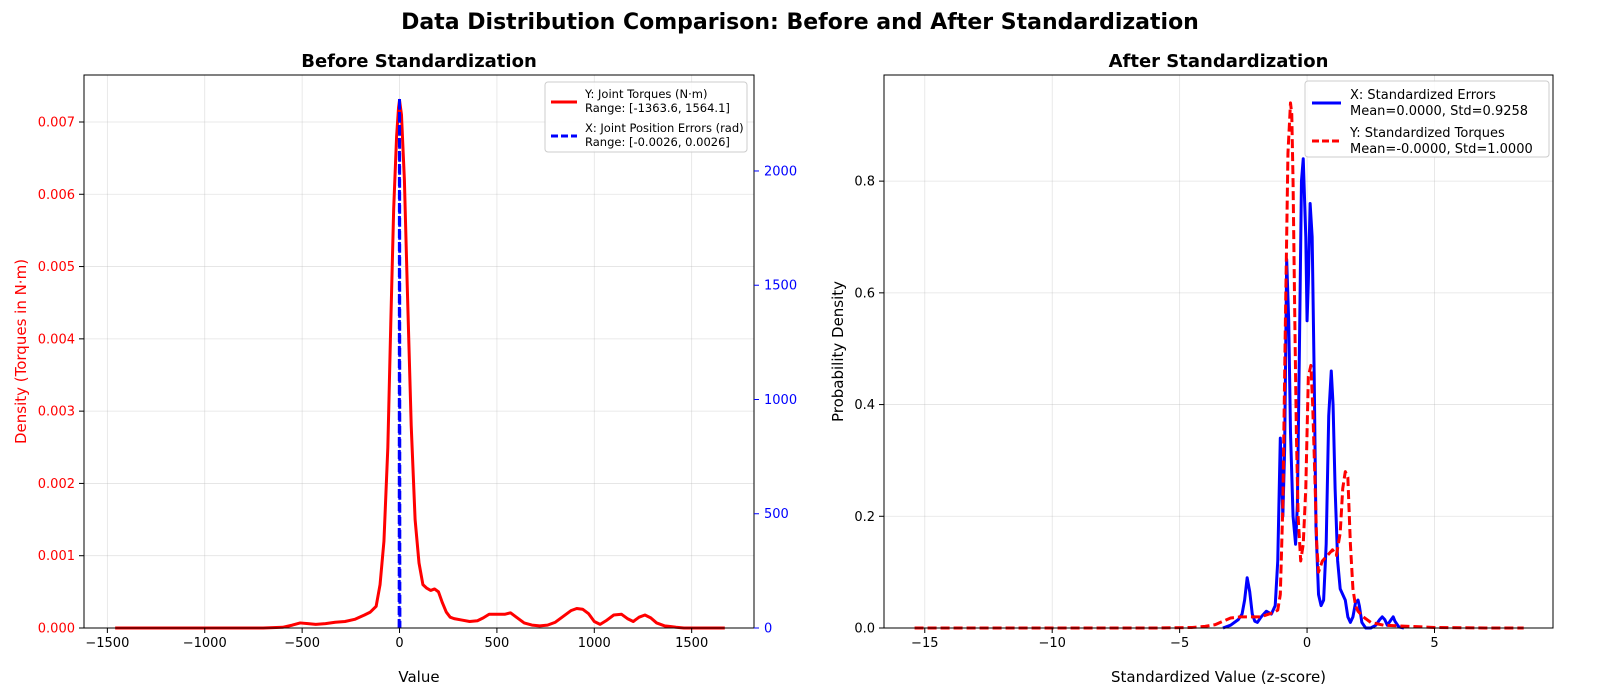  What do you see at coordinates (1423, 95) in the screenshot?
I see `legend-label-0: X: Standardized Errors` at bounding box center [1423, 95].